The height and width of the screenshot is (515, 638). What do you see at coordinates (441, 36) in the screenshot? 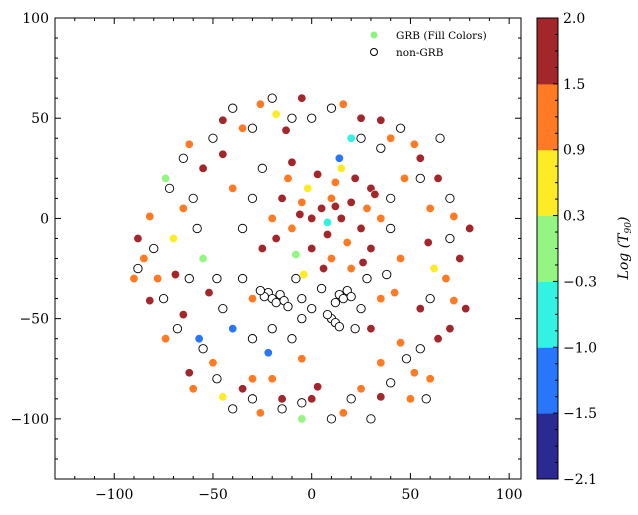
I see `legend-label-grb: GRB (Fill Colors)` at bounding box center [441, 36].